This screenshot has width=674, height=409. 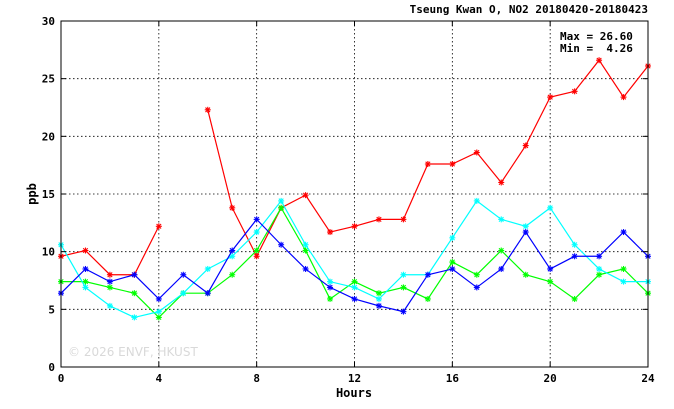 What do you see at coordinates (51, 367) in the screenshot?
I see `y-tick-label: 0` at bounding box center [51, 367].